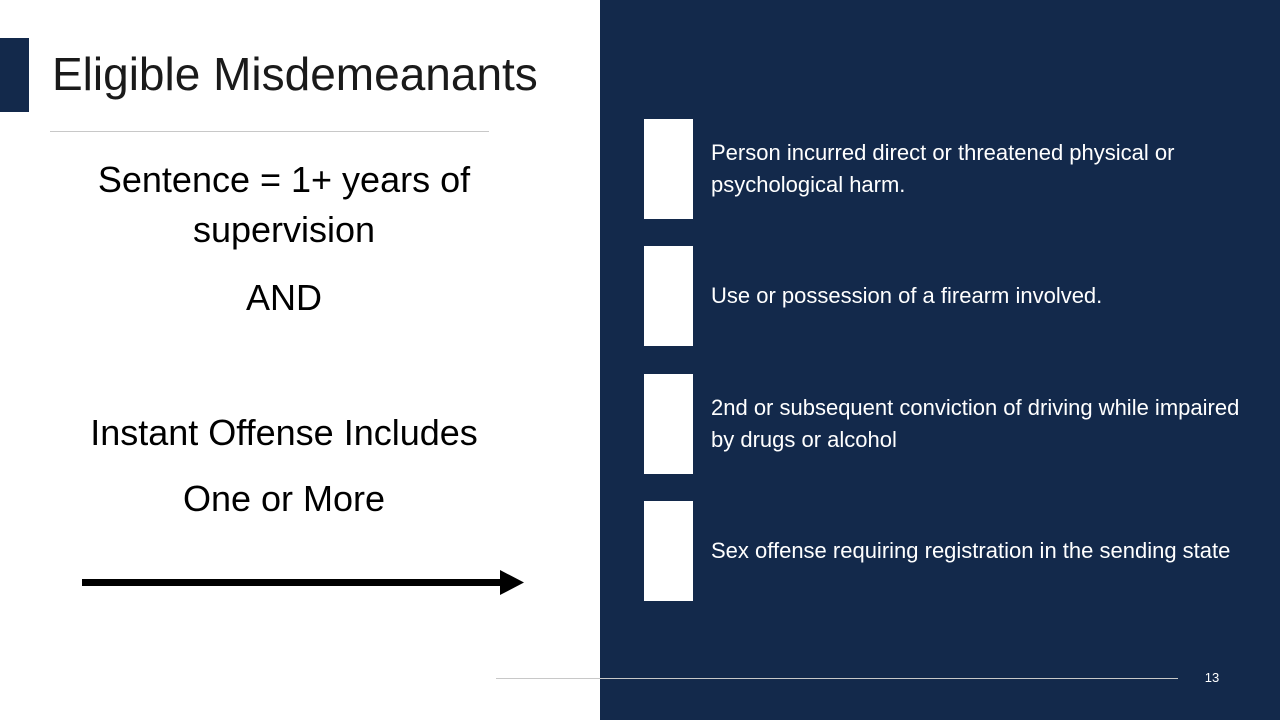 The height and width of the screenshot is (720, 1280). Describe the element at coordinates (1212, 677) in the screenshot. I see `page-number: 13` at that location.